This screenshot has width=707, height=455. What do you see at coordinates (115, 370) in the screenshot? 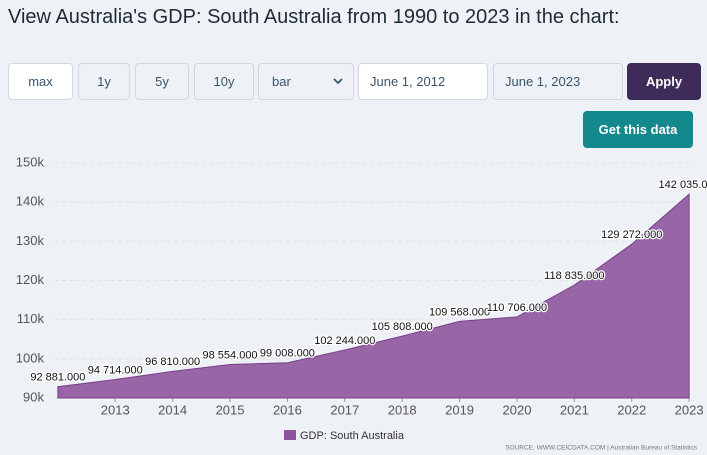
I see `data-label: 94 714.000` at bounding box center [115, 370].